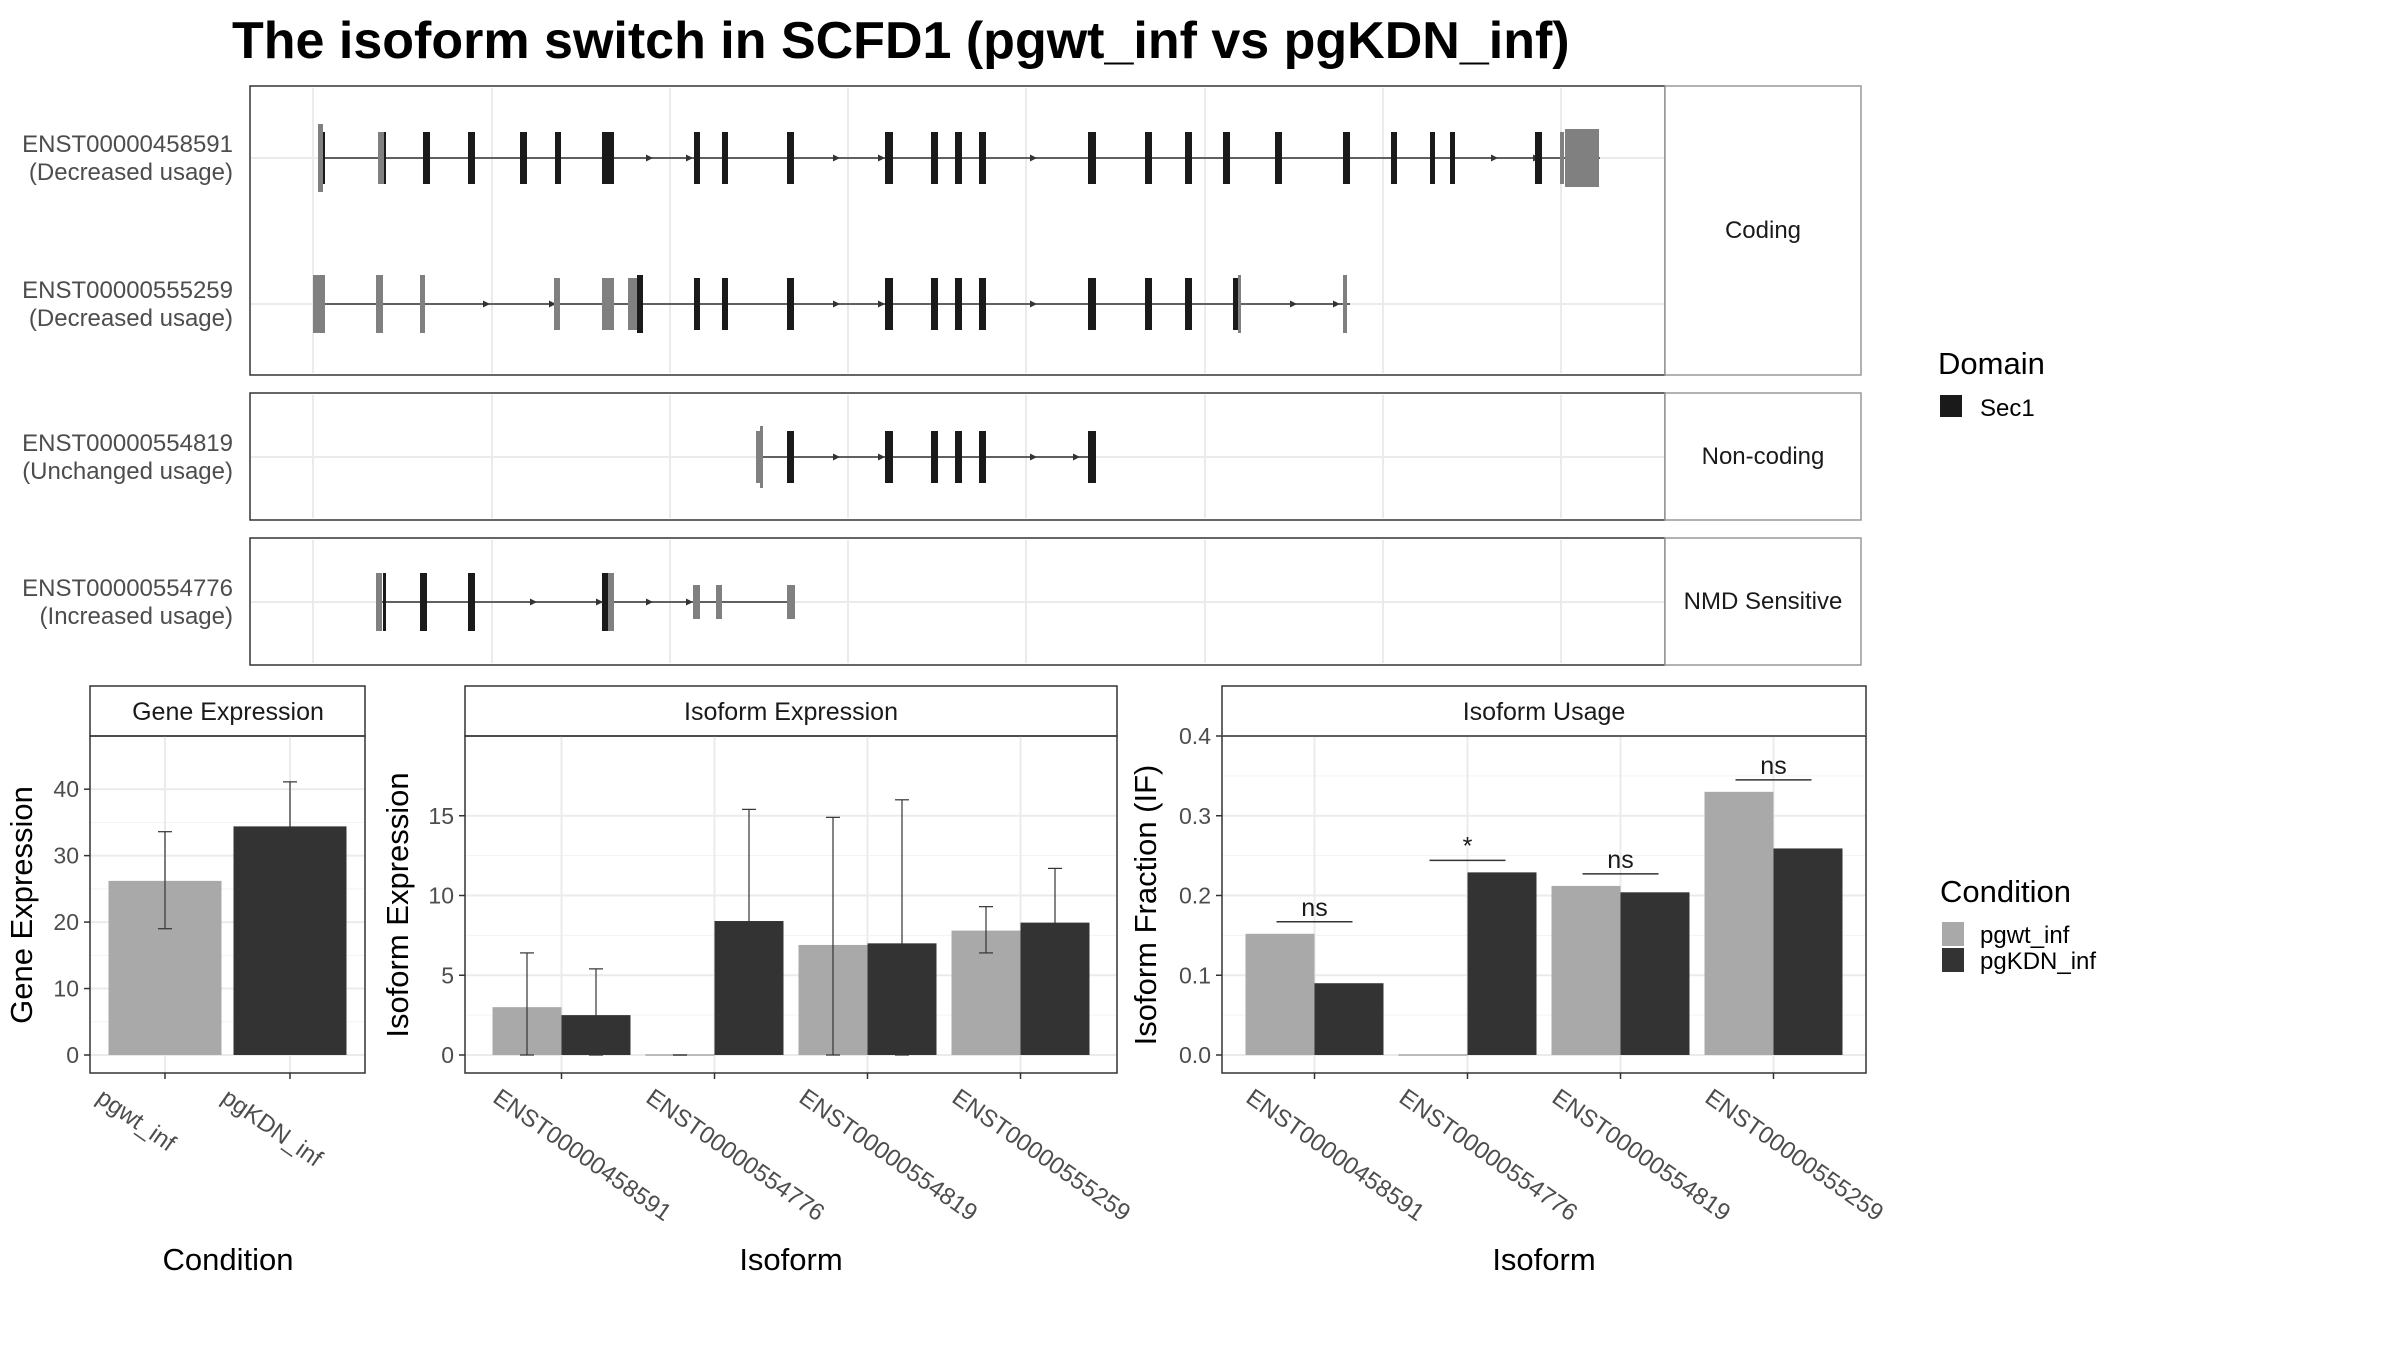 The image size is (2400, 1350). I want to click on y-tick-label: 30, so click(66, 856).